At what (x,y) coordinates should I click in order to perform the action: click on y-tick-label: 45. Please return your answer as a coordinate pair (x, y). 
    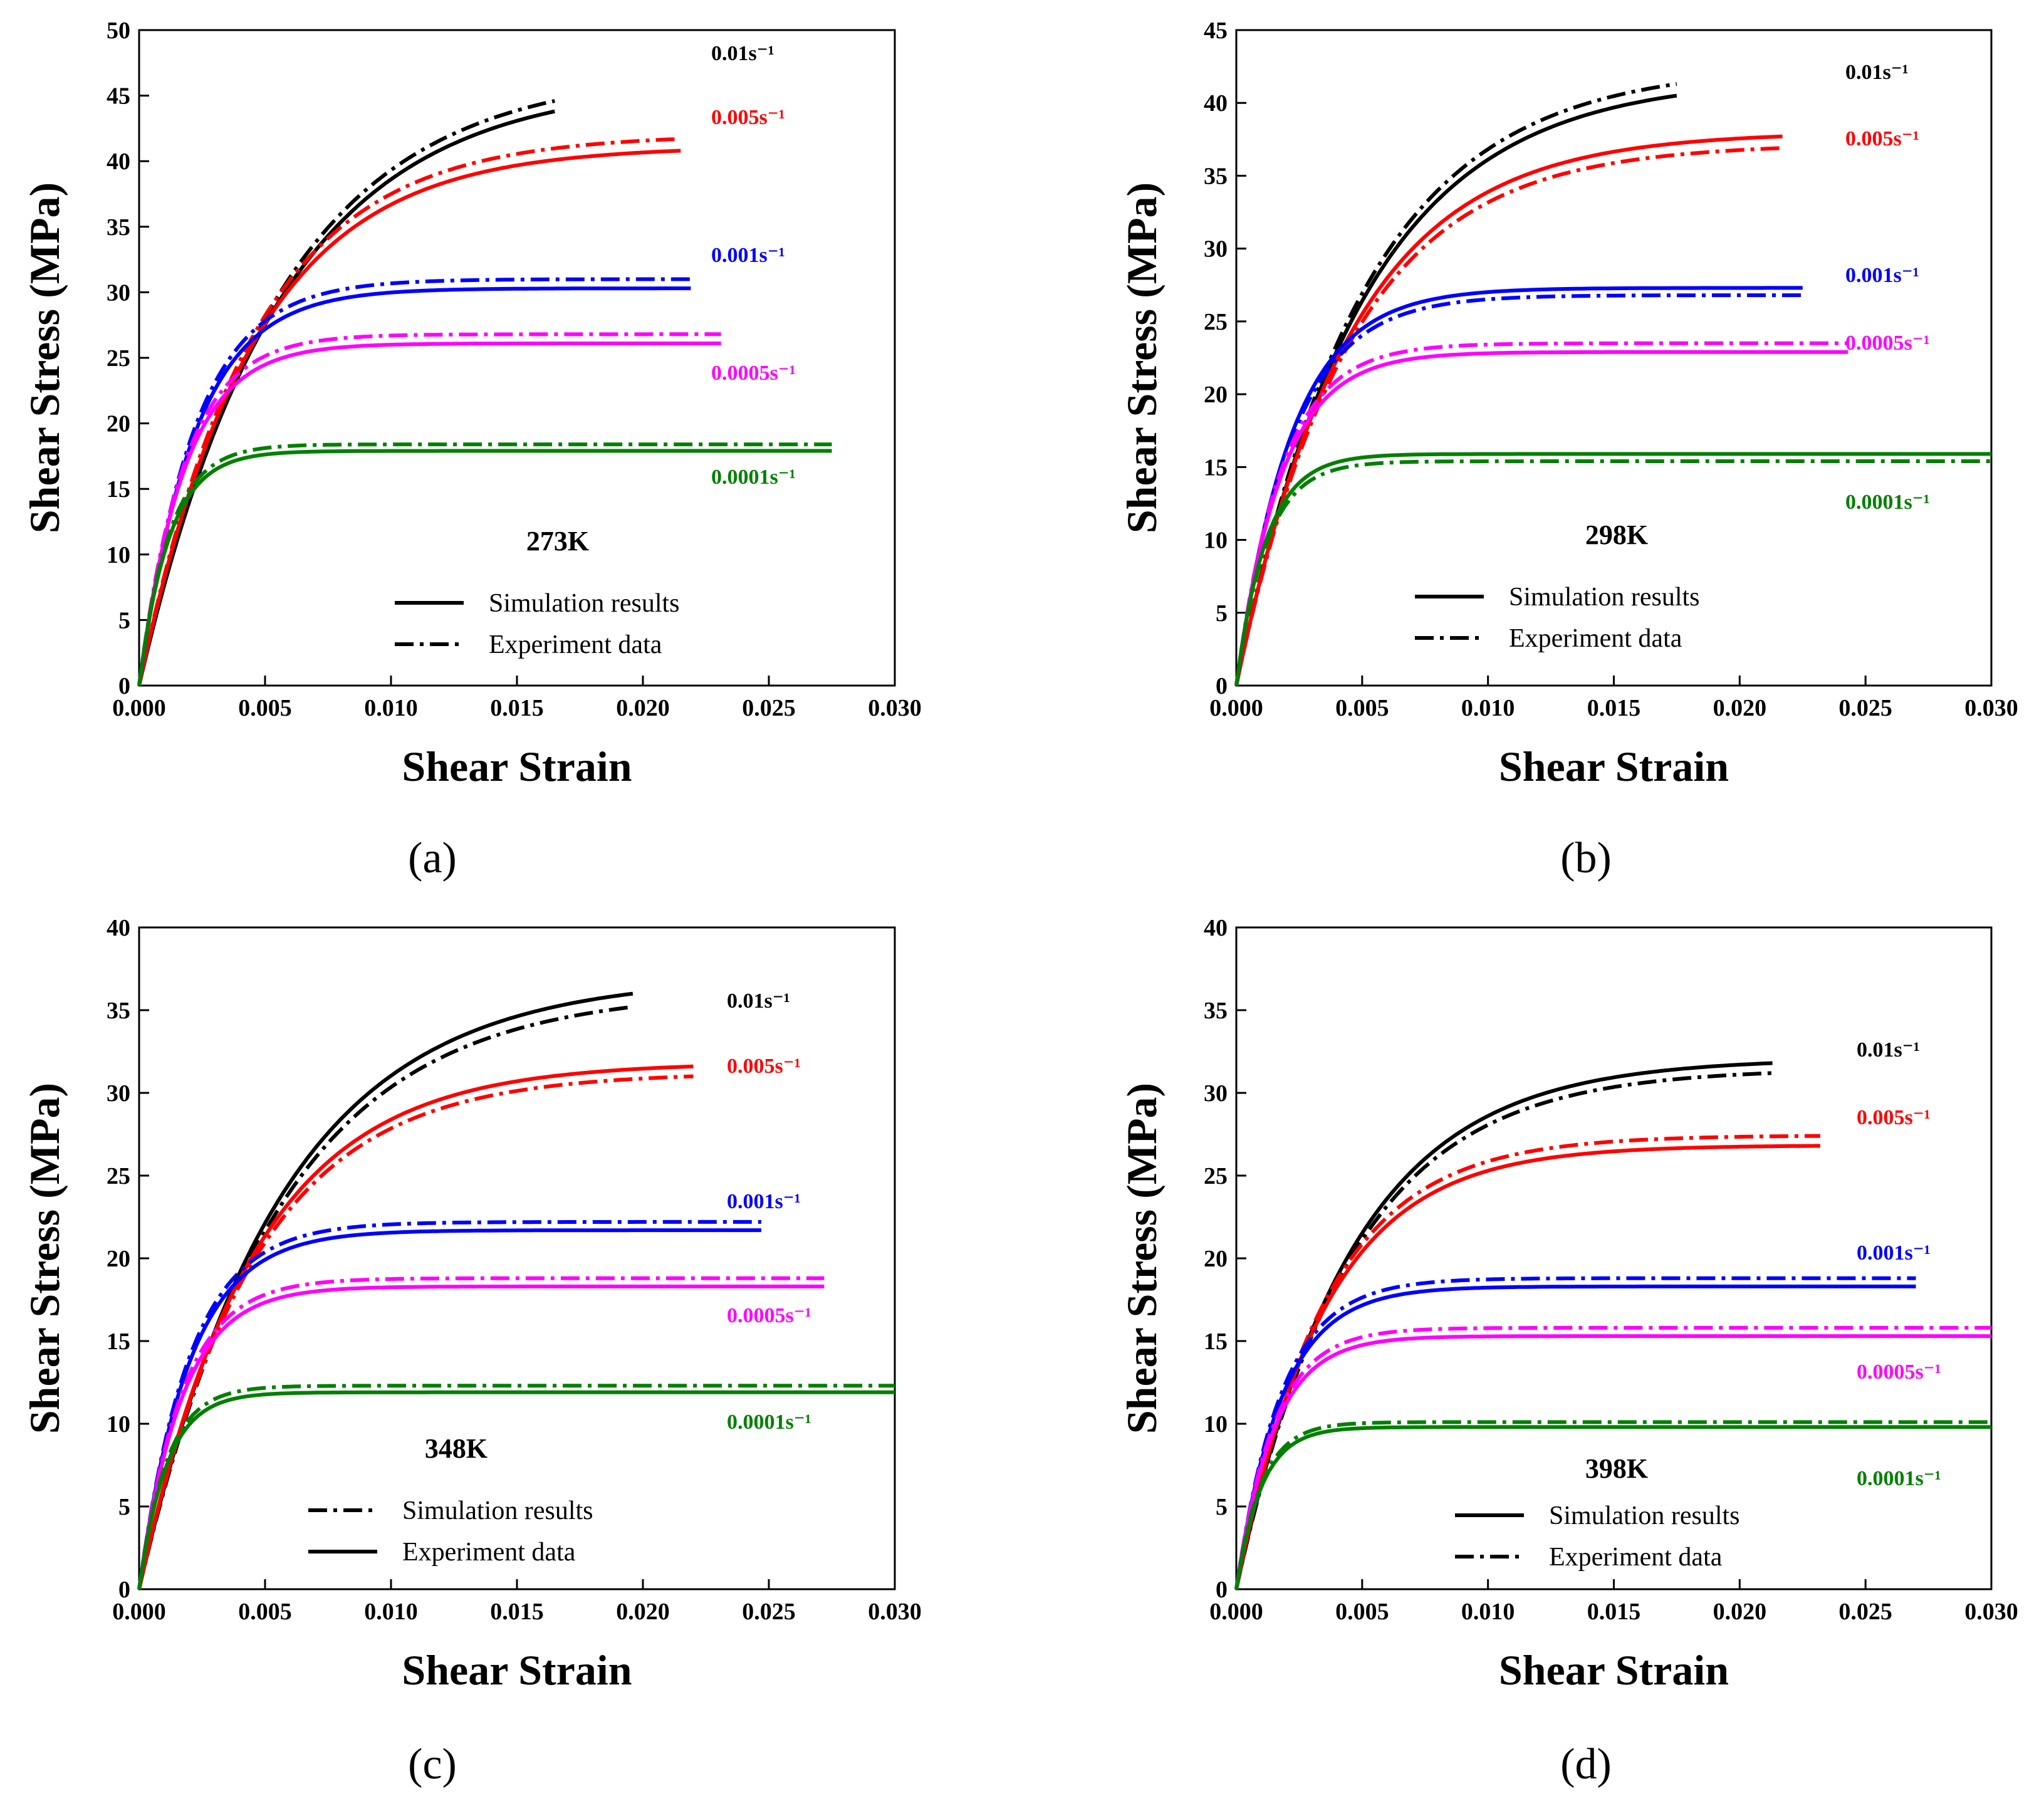
    Looking at the image, I should click on (118, 97).